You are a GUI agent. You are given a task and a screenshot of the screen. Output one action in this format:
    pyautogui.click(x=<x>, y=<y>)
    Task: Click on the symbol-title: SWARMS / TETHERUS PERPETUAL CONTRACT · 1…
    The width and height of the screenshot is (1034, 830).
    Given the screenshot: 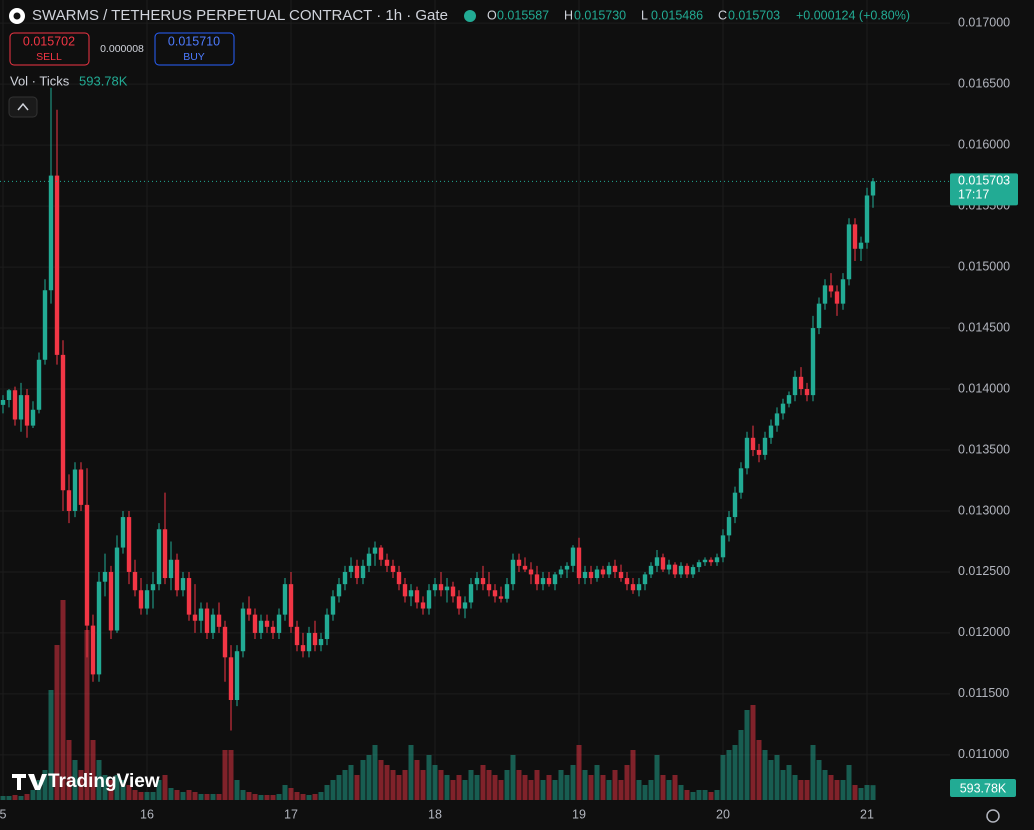 What is the action you would take?
    pyautogui.click(x=240, y=15)
    